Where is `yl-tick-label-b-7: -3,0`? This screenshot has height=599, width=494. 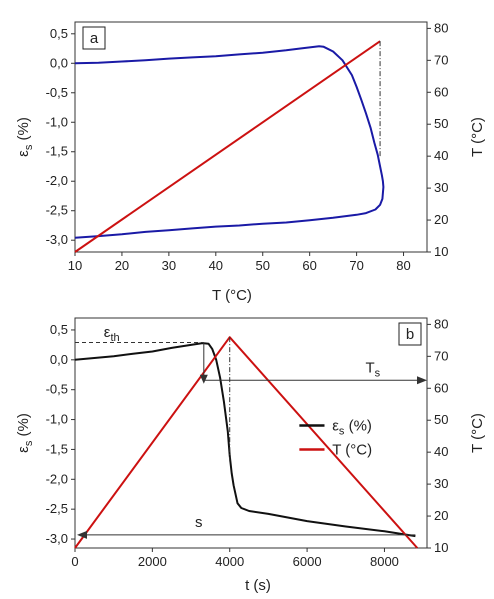 yl-tick-label-b-7: -3,0 is located at coordinates (57, 538).